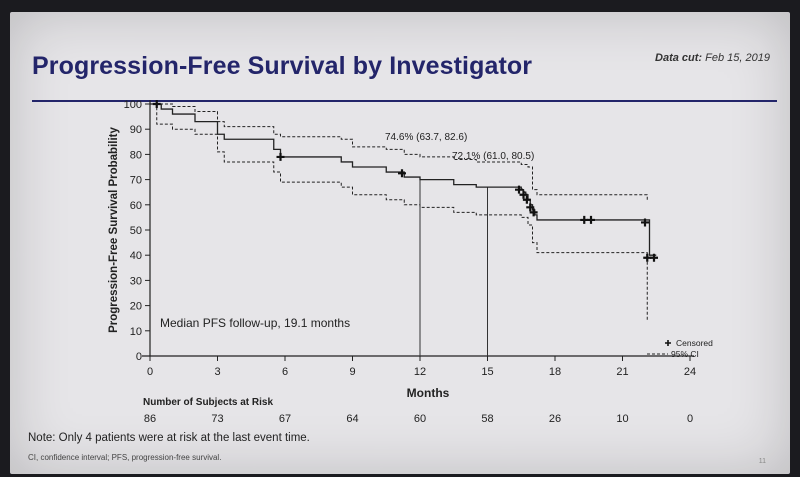 The height and width of the screenshot is (477, 800). What do you see at coordinates (136, 332) in the screenshot?
I see `y-tick-label: 10` at bounding box center [136, 332].